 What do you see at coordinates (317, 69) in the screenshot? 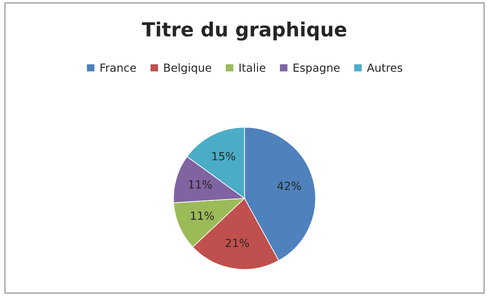
I see `legend-label: Espagne` at bounding box center [317, 69].